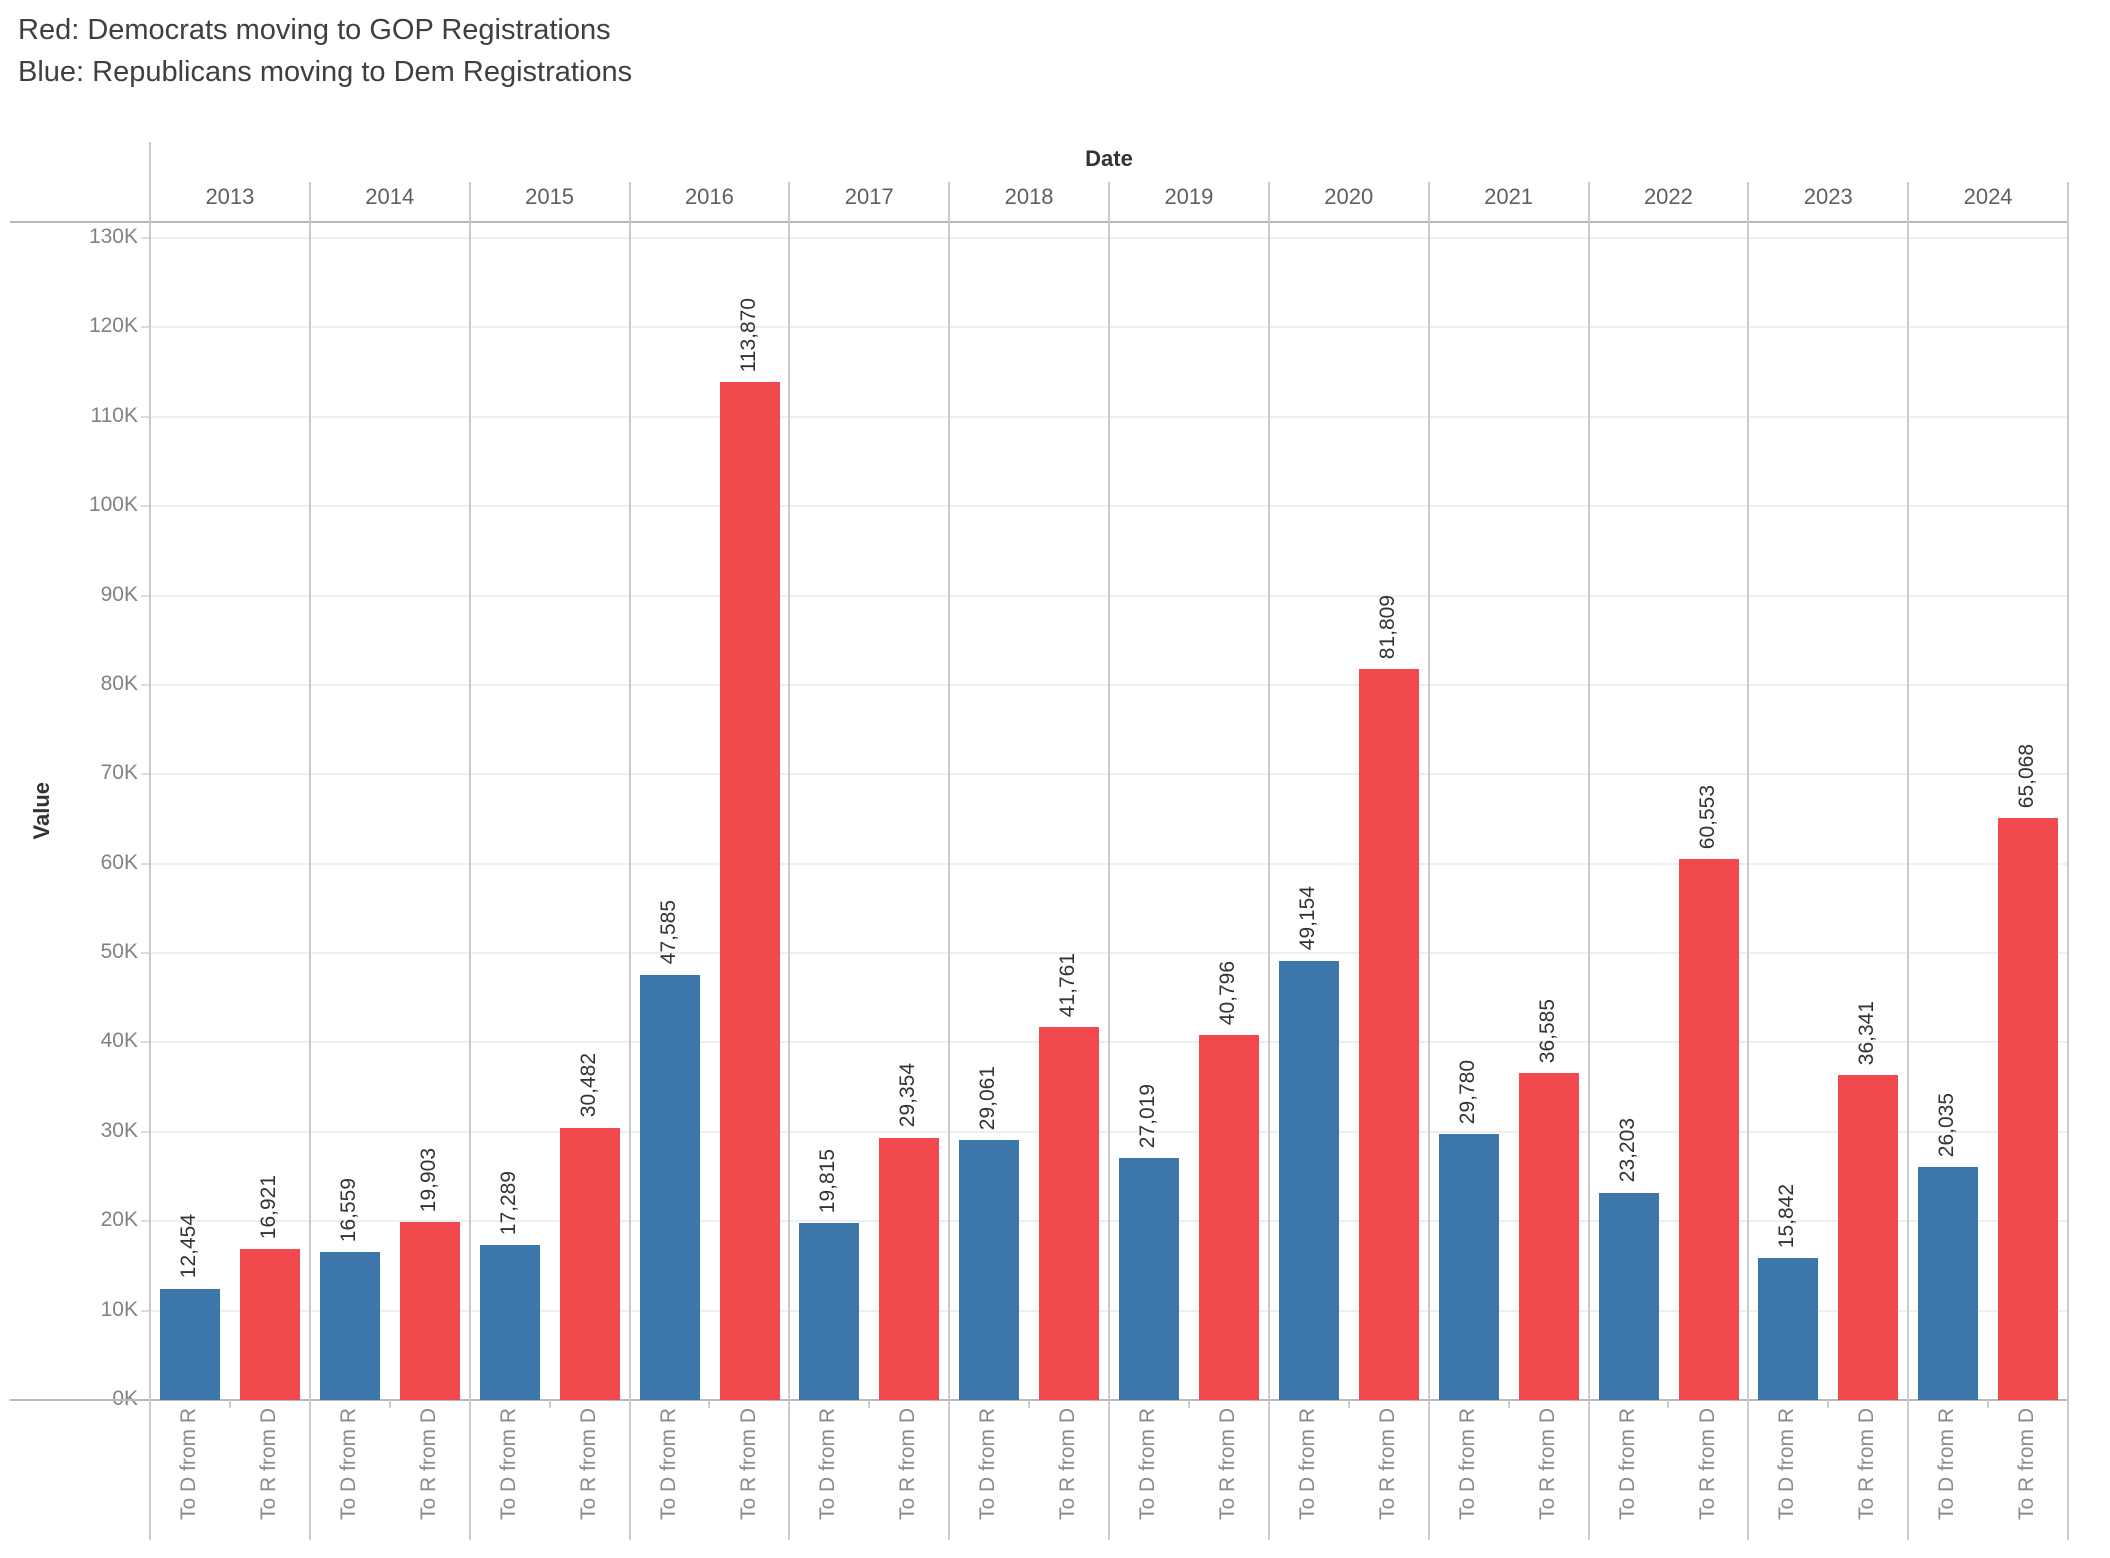 The height and width of the screenshot is (1558, 2110). I want to click on bar-to-r-from-d-2019, so click(1229, 1217).